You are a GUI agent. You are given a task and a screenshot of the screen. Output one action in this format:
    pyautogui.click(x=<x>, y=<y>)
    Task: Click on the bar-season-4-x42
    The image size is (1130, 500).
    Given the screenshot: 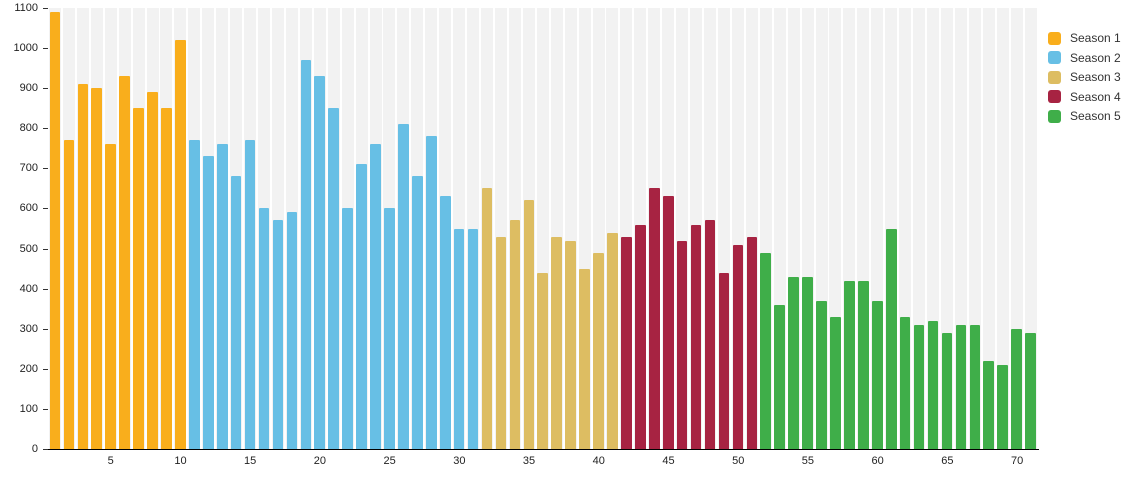 What is the action you would take?
    pyautogui.click(x=626, y=342)
    